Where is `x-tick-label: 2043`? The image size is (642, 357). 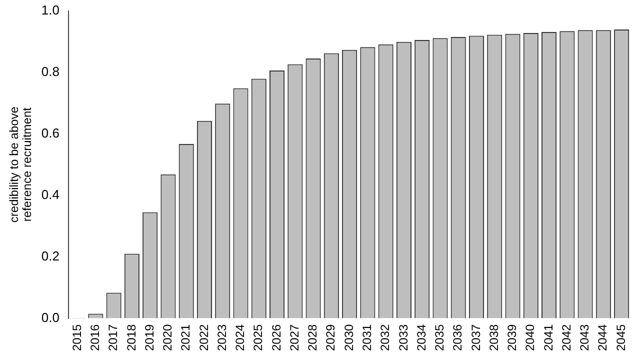 x-tick-label: 2043 is located at coordinates (585, 338).